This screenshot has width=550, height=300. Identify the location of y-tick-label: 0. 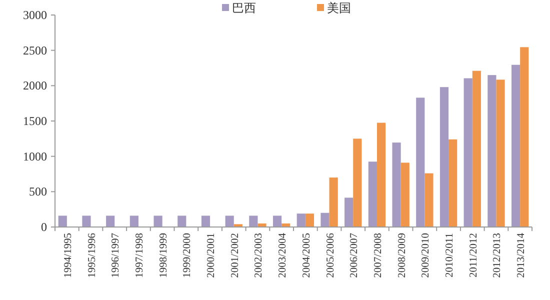
(44, 227).